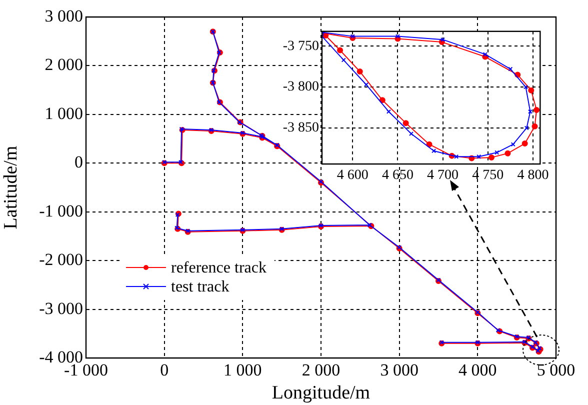 The image size is (588, 405). What do you see at coordinates (321, 370) in the screenshot?
I see `x-tick-label: 2 000` at bounding box center [321, 370].